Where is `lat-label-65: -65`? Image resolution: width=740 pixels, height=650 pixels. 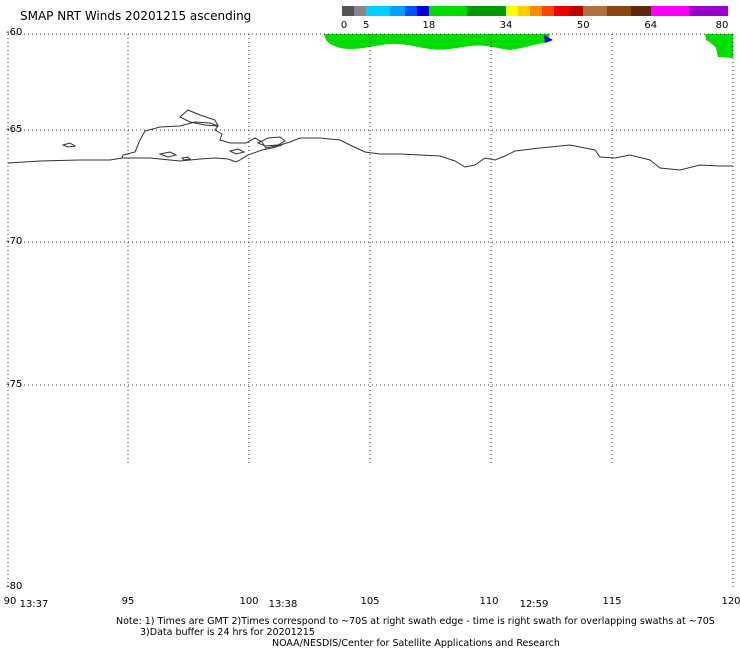 lat-label-65: -65 is located at coordinates (14, 129).